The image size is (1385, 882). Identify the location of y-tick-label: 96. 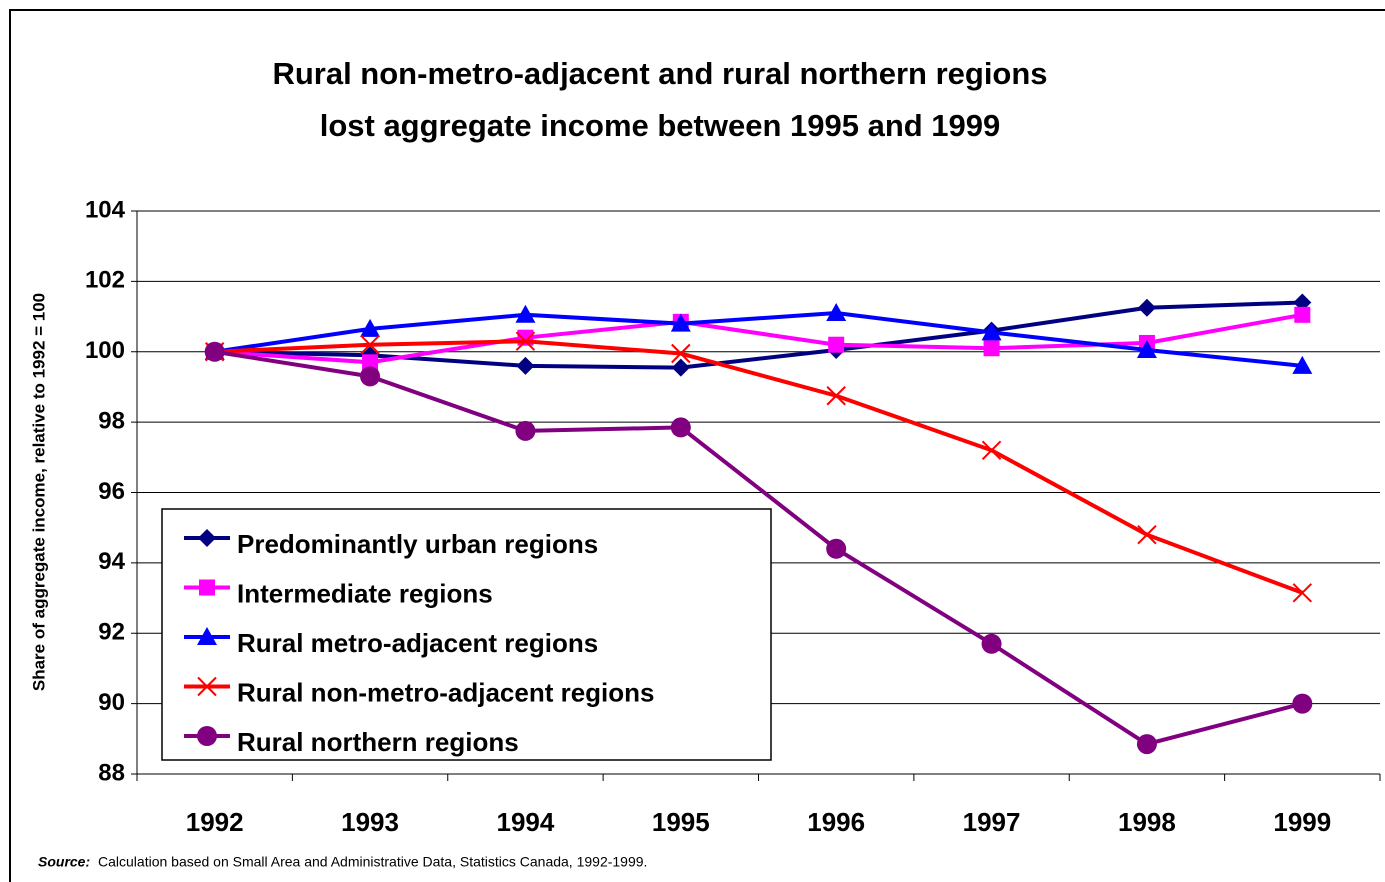
(111, 491).